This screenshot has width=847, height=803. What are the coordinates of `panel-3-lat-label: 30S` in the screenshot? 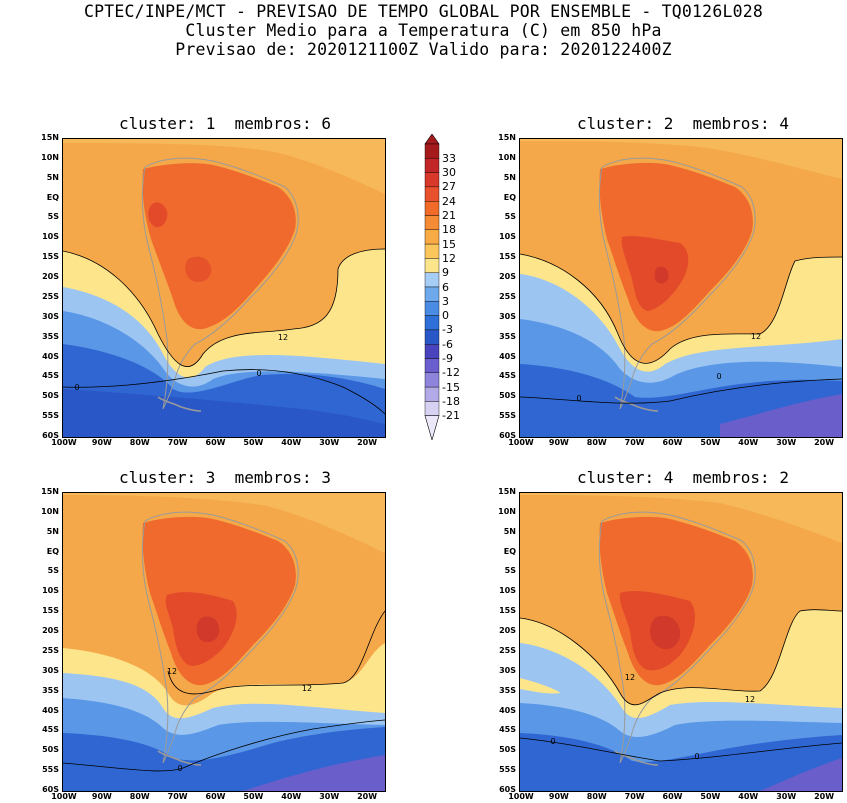 It's located at (50, 670).